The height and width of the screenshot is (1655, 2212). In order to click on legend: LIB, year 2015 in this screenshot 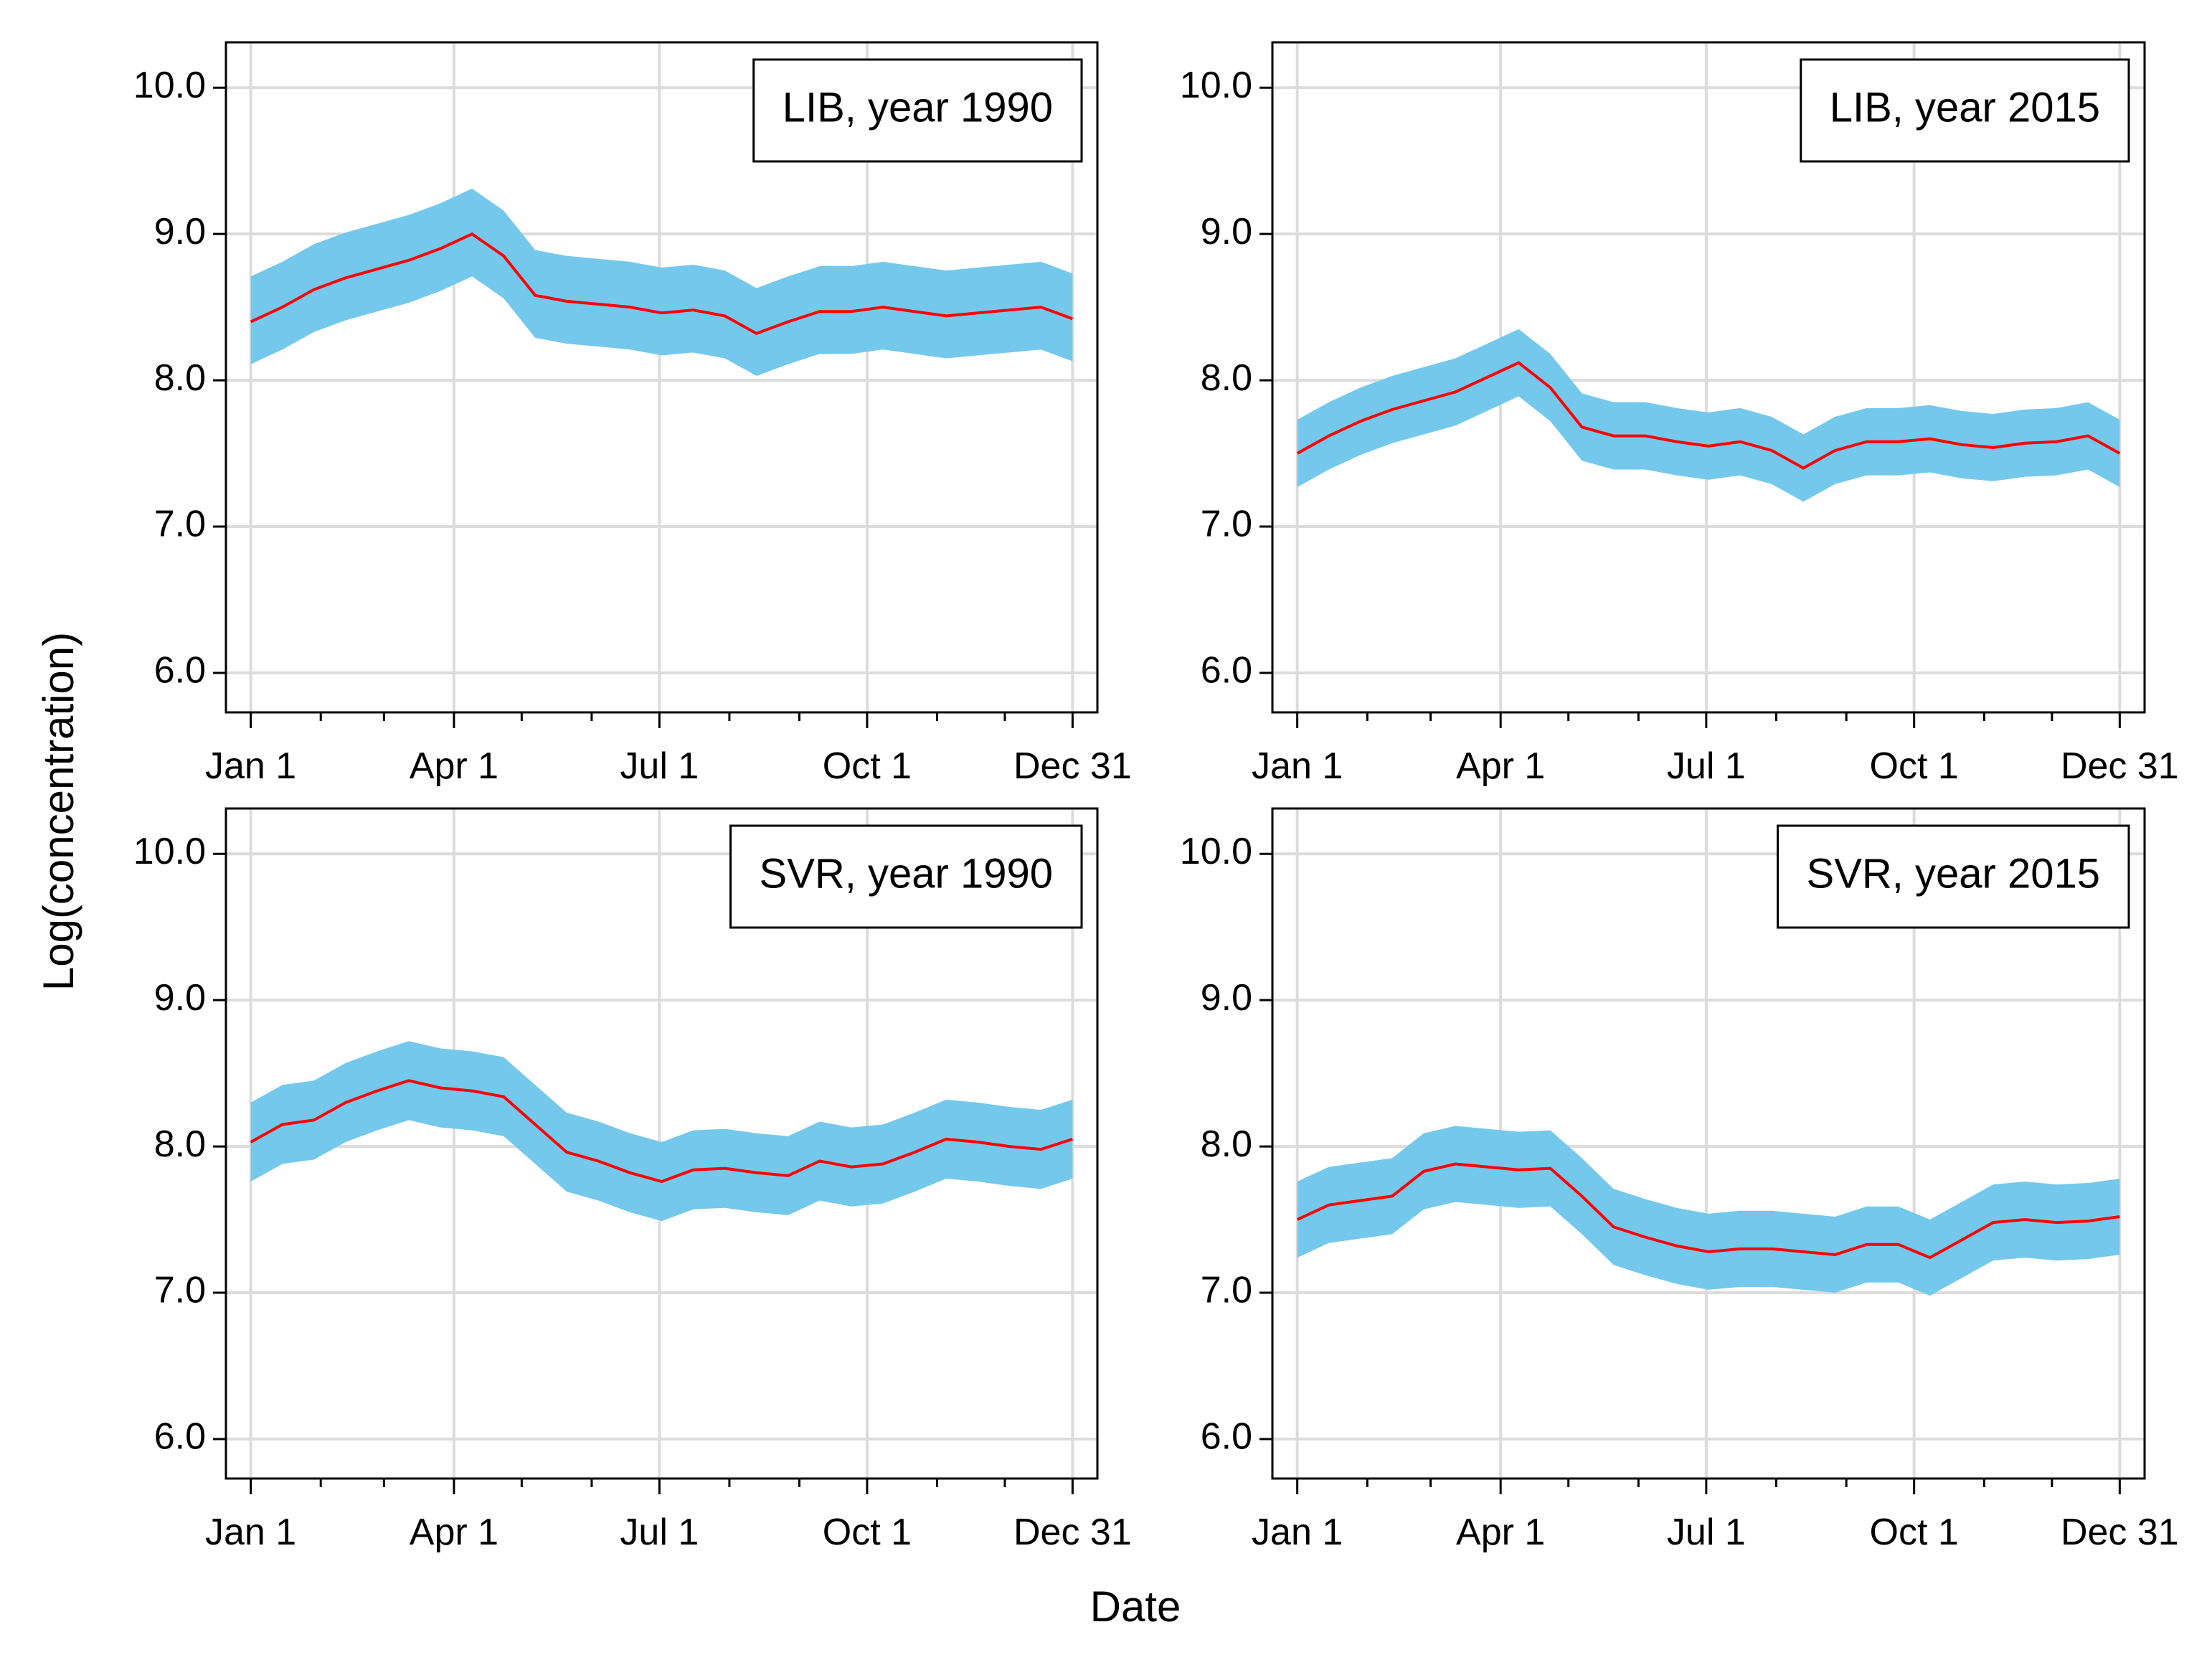, I will do `click(1965, 110)`.